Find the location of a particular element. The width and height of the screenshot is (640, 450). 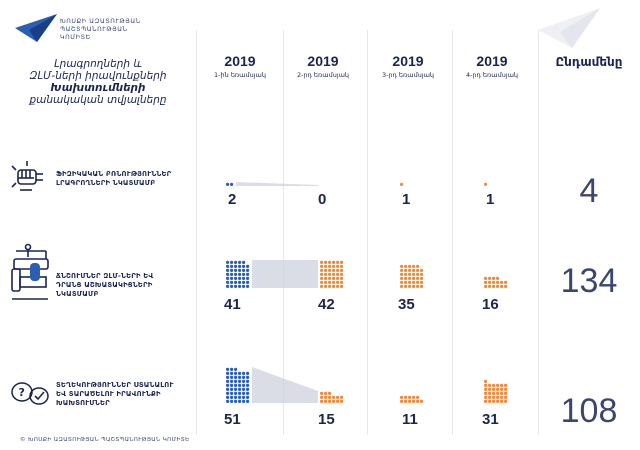

connector-band is located at coordinates (277, 184).